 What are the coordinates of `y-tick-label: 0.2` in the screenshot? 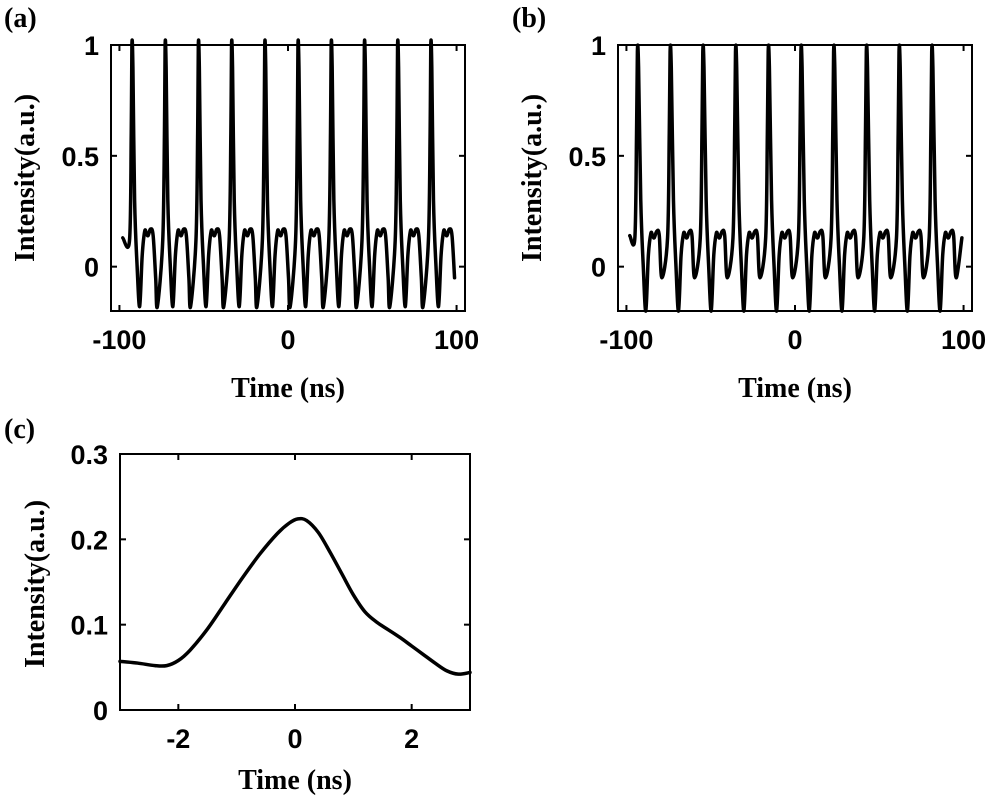 It's located at (89, 540).